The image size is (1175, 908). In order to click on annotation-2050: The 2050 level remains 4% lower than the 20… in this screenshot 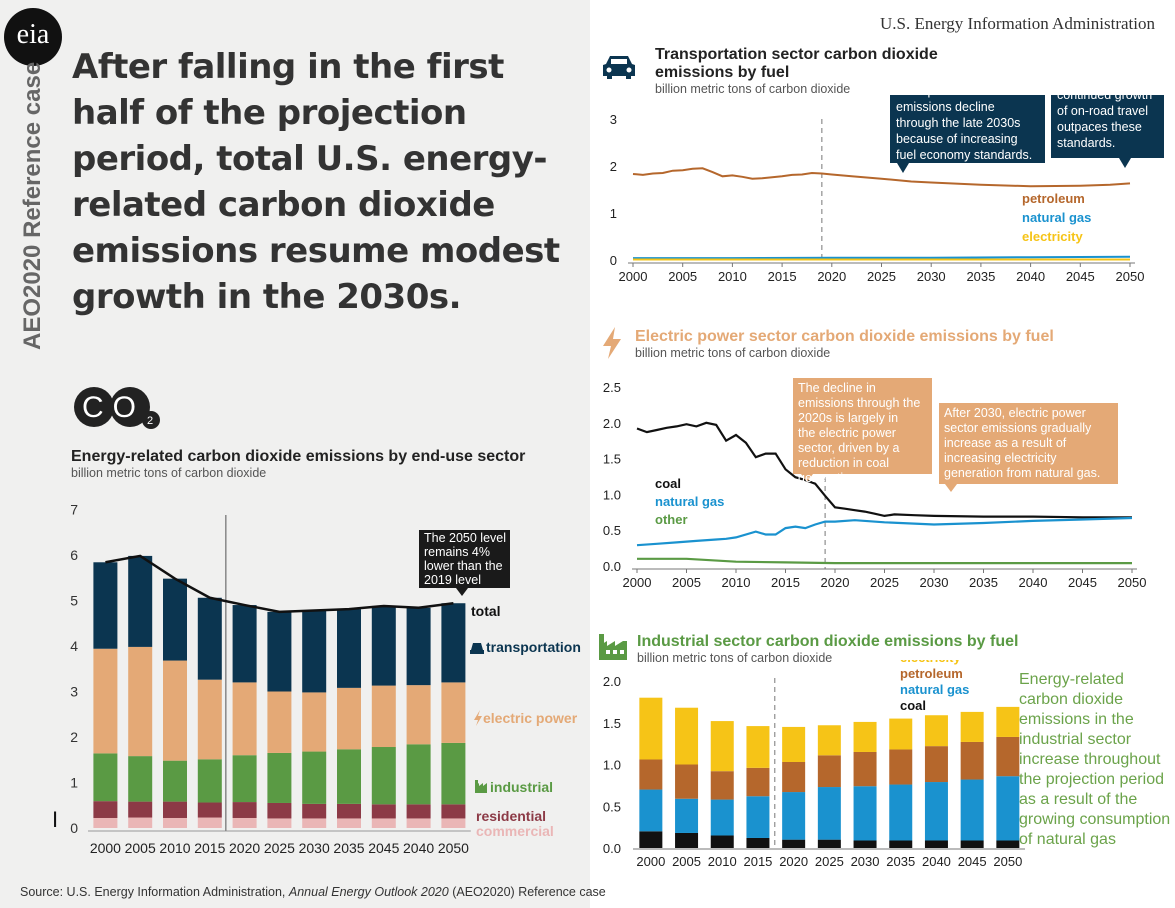, I will do `click(465, 559)`.